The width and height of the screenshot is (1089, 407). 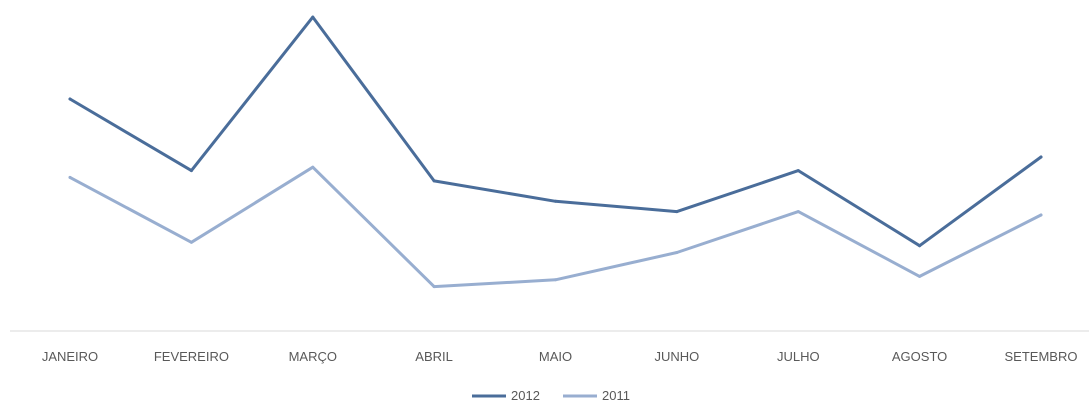 What do you see at coordinates (616, 395) in the screenshot?
I see `legend-label-2011: 2011` at bounding box center [616, 395].